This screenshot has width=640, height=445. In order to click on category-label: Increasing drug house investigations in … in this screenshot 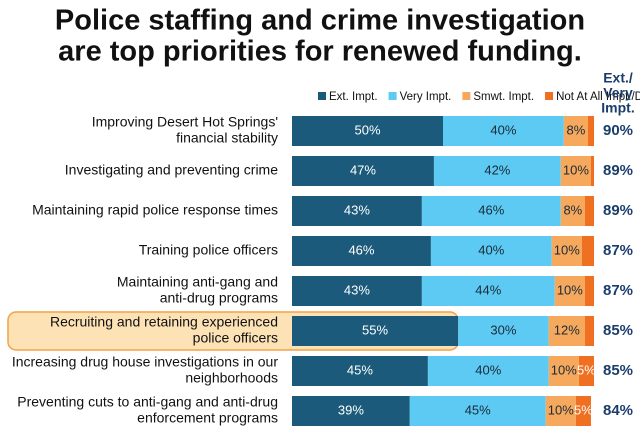, I will do `click(145, 362)`.